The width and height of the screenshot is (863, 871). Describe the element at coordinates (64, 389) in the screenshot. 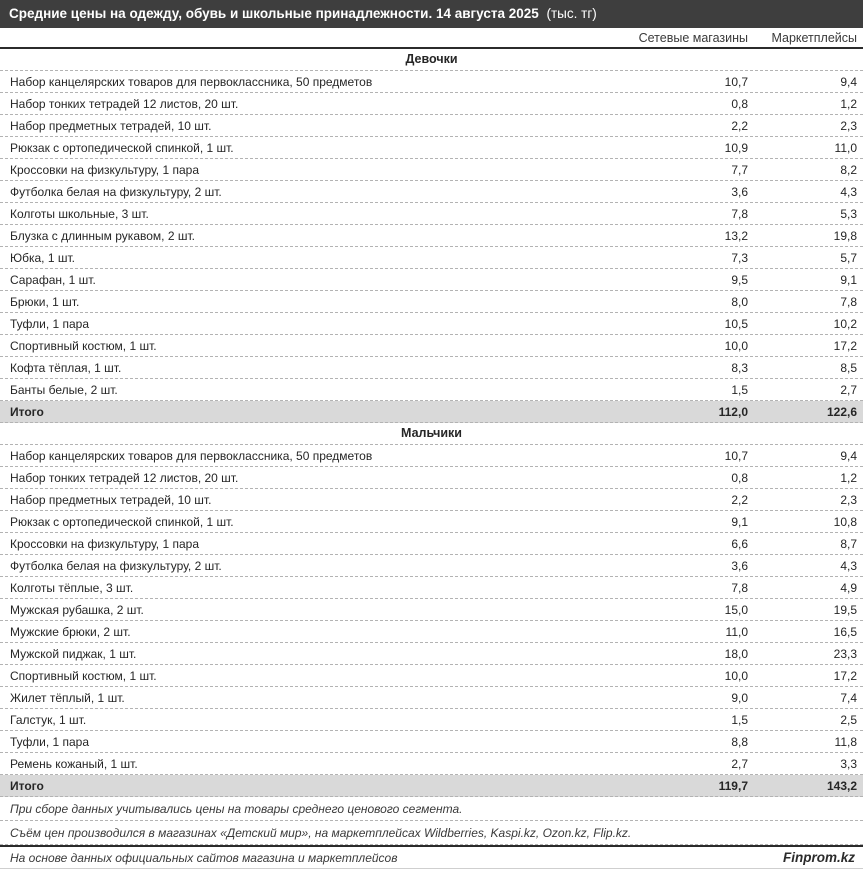

I see `item-label: Банты белые, 2 шт.` at that location.